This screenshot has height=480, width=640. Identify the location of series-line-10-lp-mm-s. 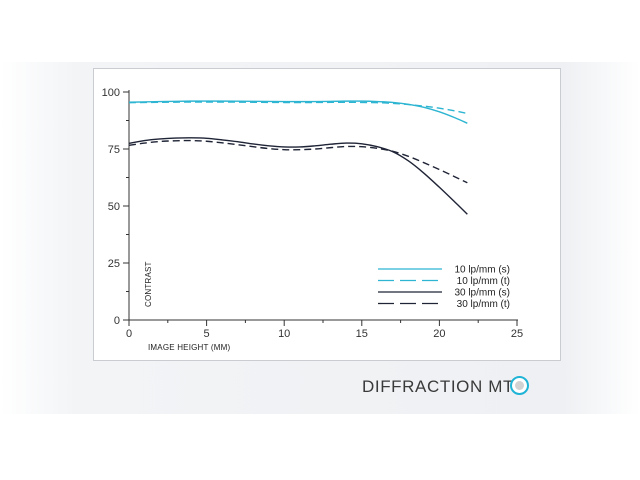
(298, 112).